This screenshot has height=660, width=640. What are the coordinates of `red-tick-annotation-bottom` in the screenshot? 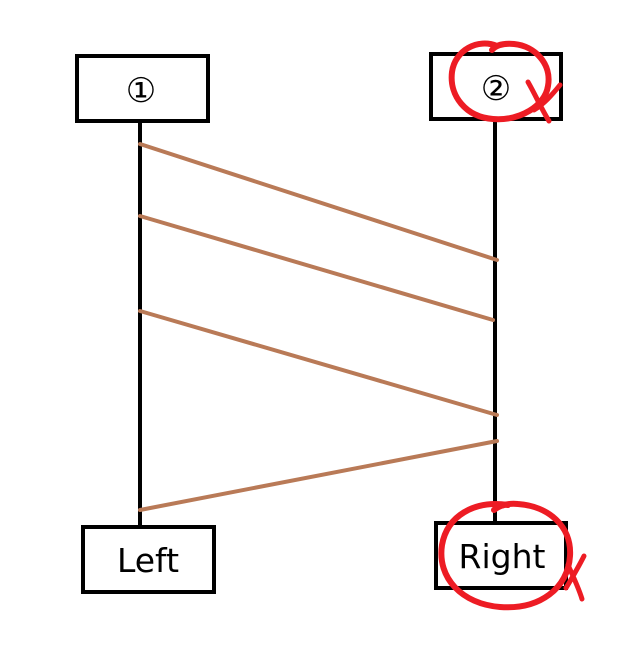 It's located at (575, 577).